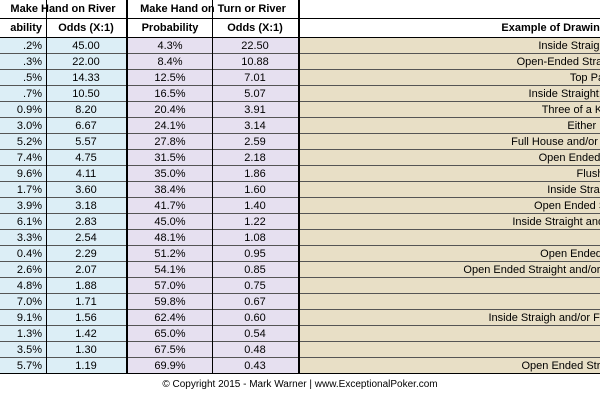 The height and width of the screenshot is (400, 600). Describe the element at coordinates (255, 238) in the screenshot. I see `table-cell: 1.08` at that location.